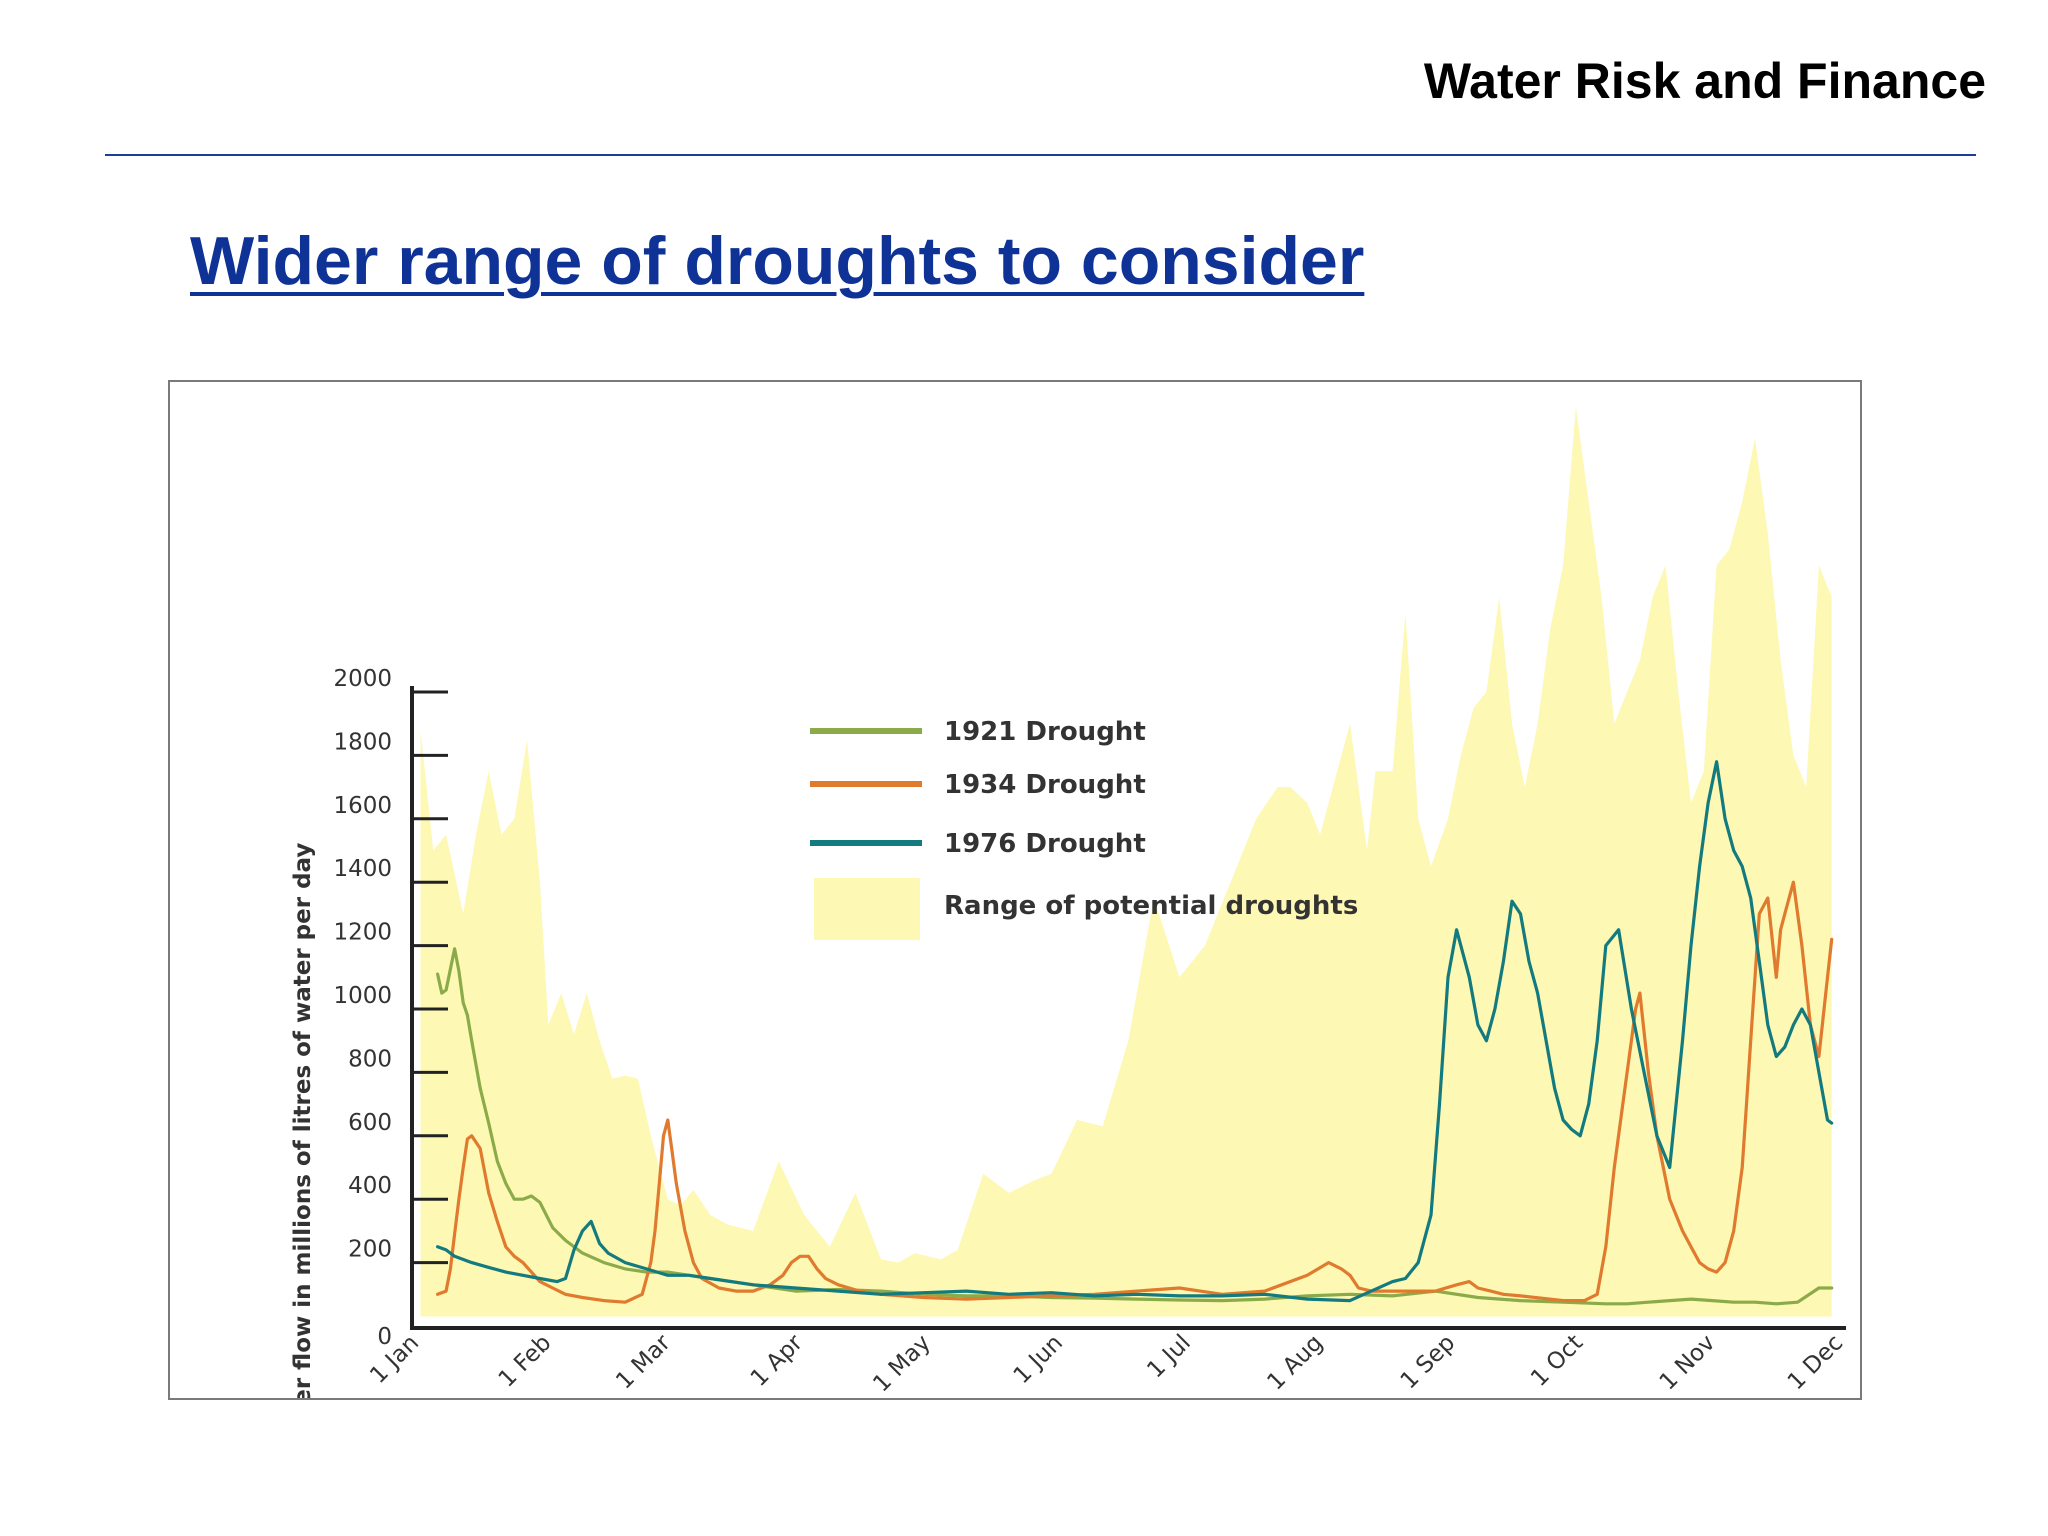 This screenshot has width=2048, height=1536. Describe the element at coordinates (362, 742) in the screenshot. I see `y-tick-label: 1800` at that location.